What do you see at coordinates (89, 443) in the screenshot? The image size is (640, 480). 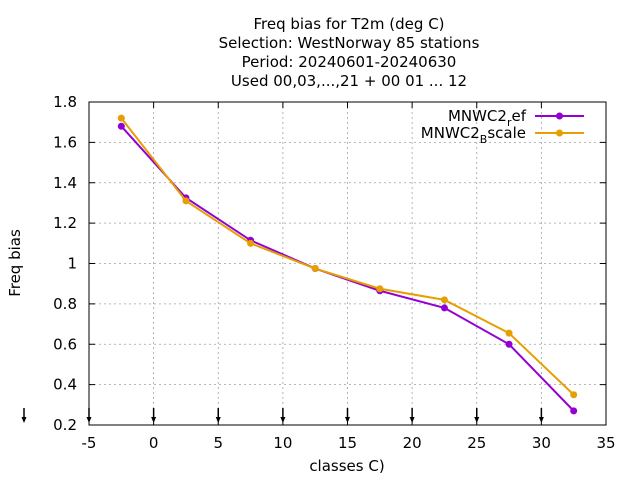 I see `x-tick-label: -5` at bounding box center [89, 443].